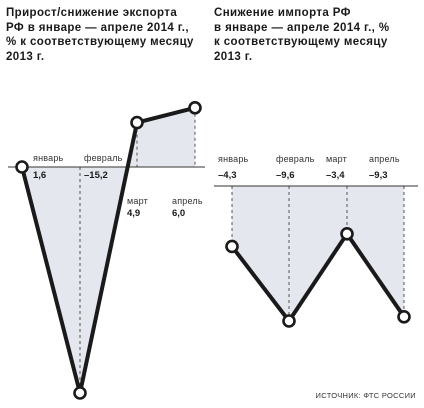  Describe the element at coordinates (336, 159) in the screenshot. I see `import-month-label: март` at that location.